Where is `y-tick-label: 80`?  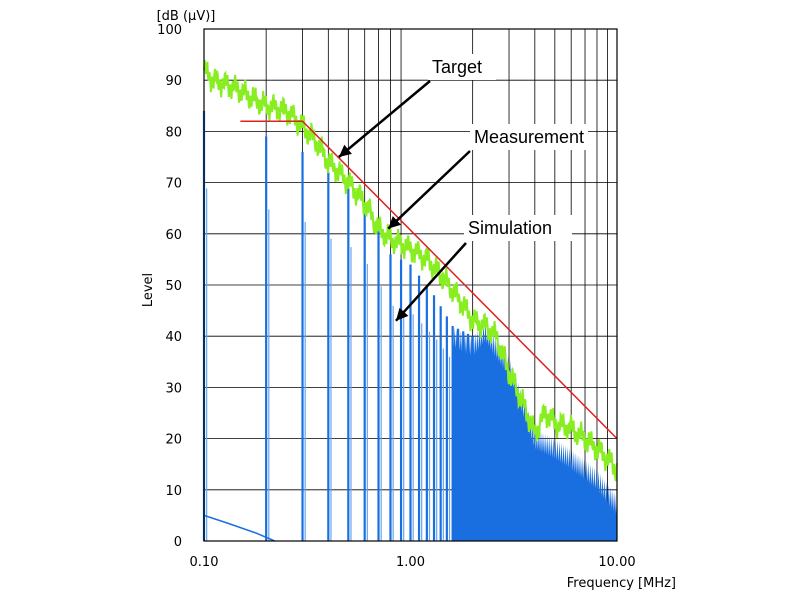 y-tick-label: 80 is located at coordinates (173, 132).